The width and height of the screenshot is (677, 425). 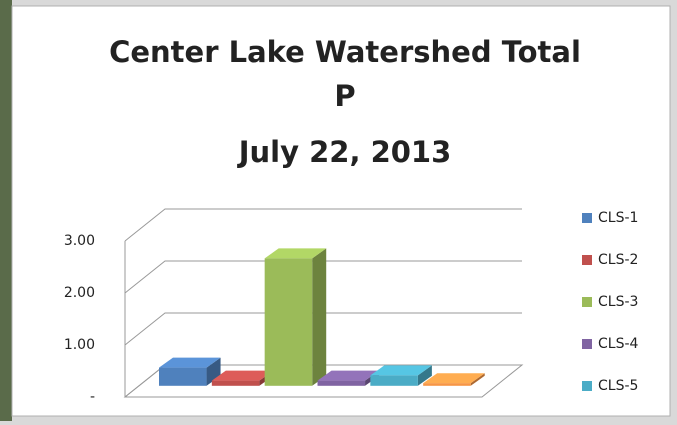 What do you see at coordinates (79, 241) in the screenshot?
I see `y-tick-label: 3.00` at bounding box center [79, 241].